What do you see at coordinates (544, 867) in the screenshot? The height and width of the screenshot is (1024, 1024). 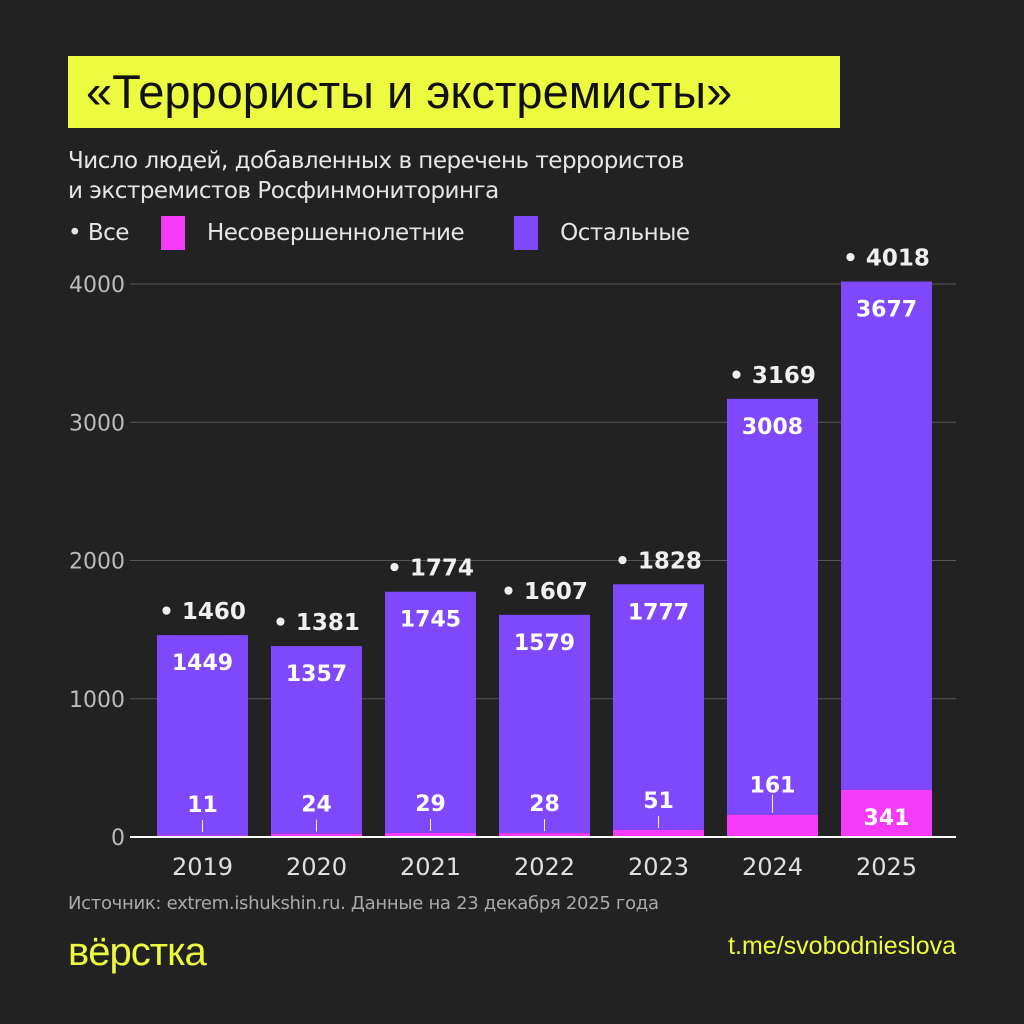 I see `x-tick-label: 2022` at bounding box center [544, 867].